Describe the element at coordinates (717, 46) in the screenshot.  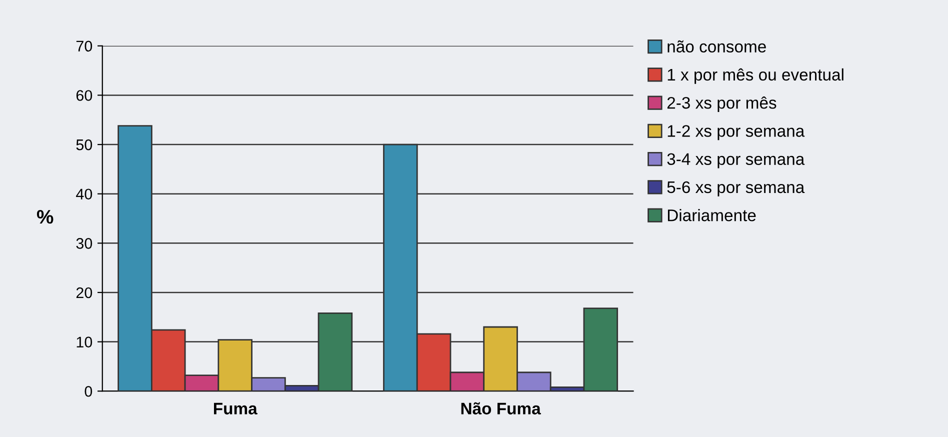
I see `legend-label: não consome` at that location.